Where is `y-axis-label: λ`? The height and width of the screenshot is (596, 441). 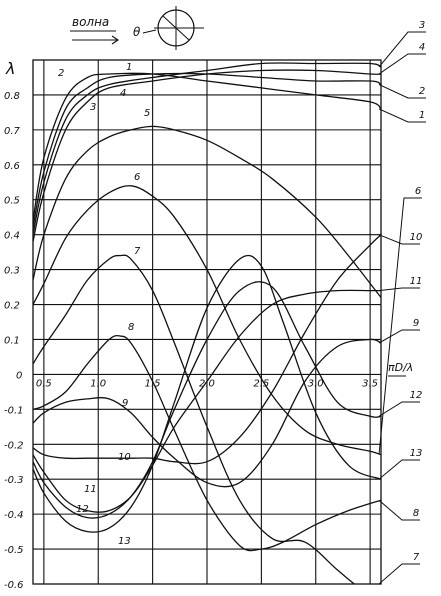 y-axis-label: λ is located at coordinates (10, 68).